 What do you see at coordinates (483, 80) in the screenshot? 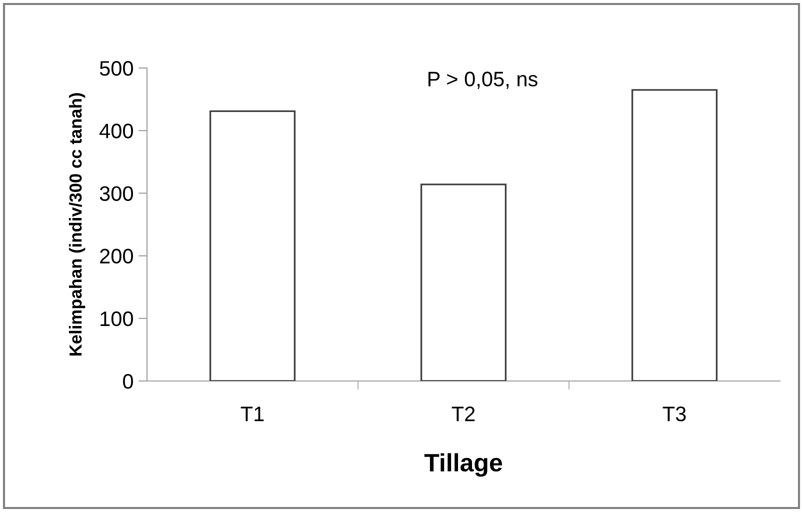
I see `annotation: P > 0,05, ns` at bounding box center [483, 80].